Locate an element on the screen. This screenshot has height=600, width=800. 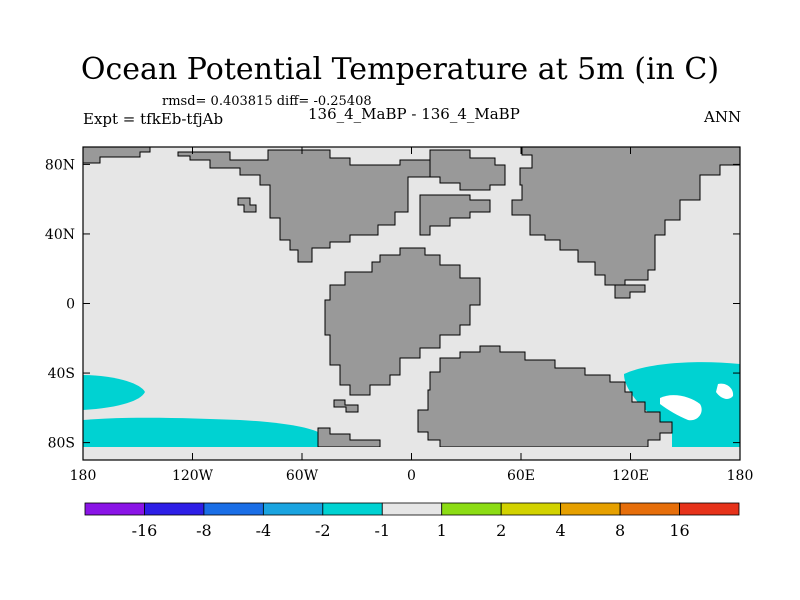
colorbar-labels: -16 -8 -4 -2 -1 1 2 4 8 16 is located at coordinates (411, 530).